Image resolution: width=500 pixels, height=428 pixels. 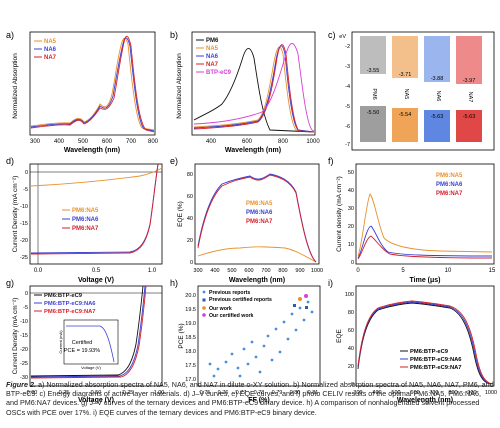 I want to click on panel-g-letter: g), so click(x=10, y=283).